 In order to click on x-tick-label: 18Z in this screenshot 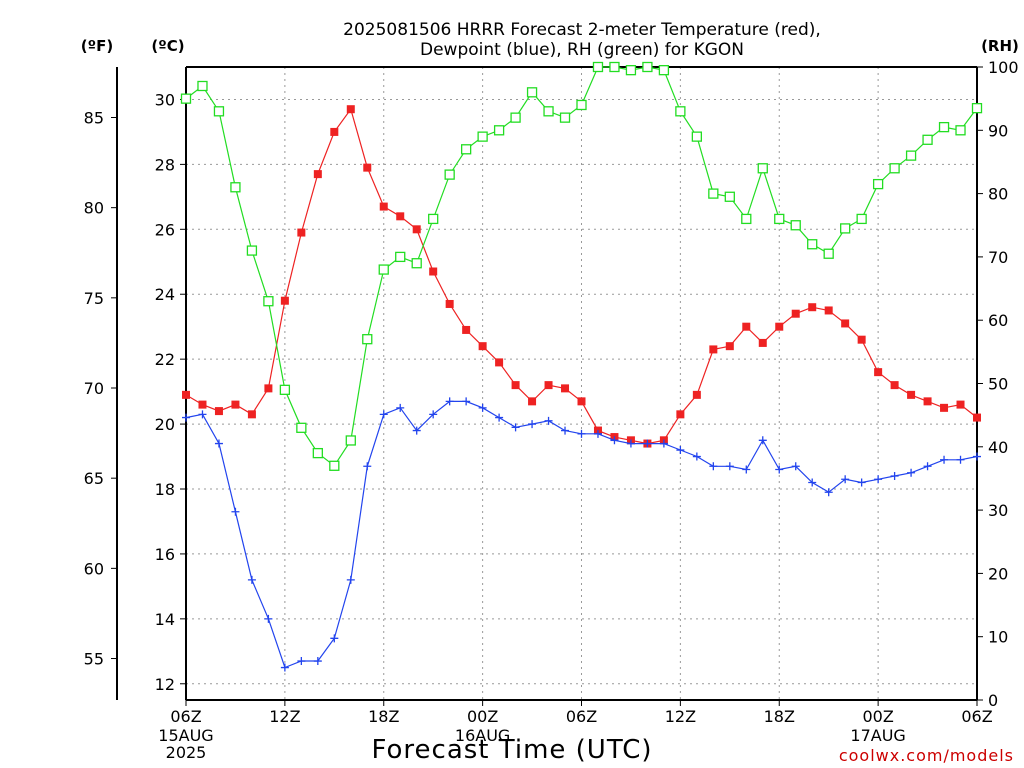, I will do `click(779, 716)`.